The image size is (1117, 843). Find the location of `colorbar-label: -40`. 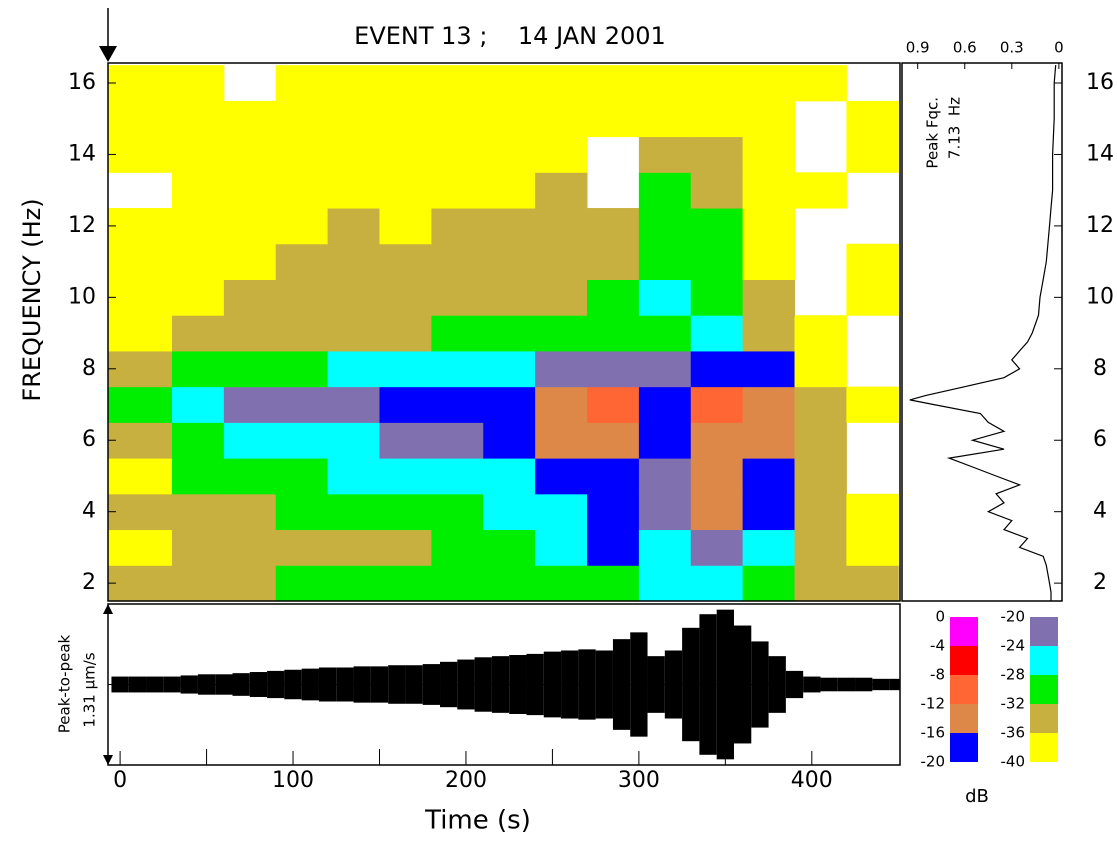

colorbar-label: -40 is located at coordinates (1013, 762).